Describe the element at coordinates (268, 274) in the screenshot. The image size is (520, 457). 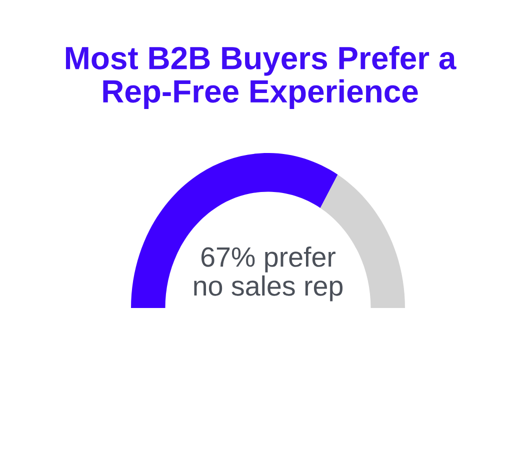
I see `text: 67% prefer no sales rep` at that location.